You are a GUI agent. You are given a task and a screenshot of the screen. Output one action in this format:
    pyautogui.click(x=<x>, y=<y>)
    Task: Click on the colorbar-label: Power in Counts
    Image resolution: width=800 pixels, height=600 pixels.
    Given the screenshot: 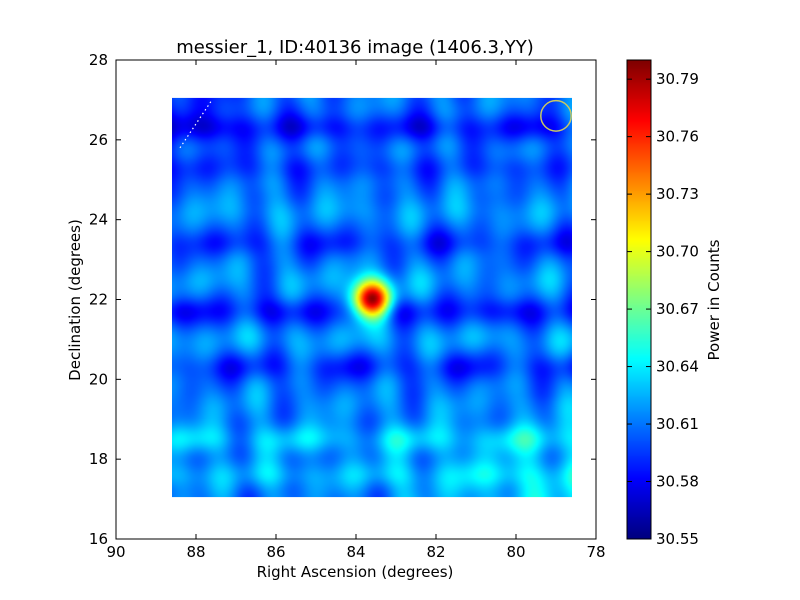 What is the action you would take?
    pyautogui.click(x=714, y=299)
    